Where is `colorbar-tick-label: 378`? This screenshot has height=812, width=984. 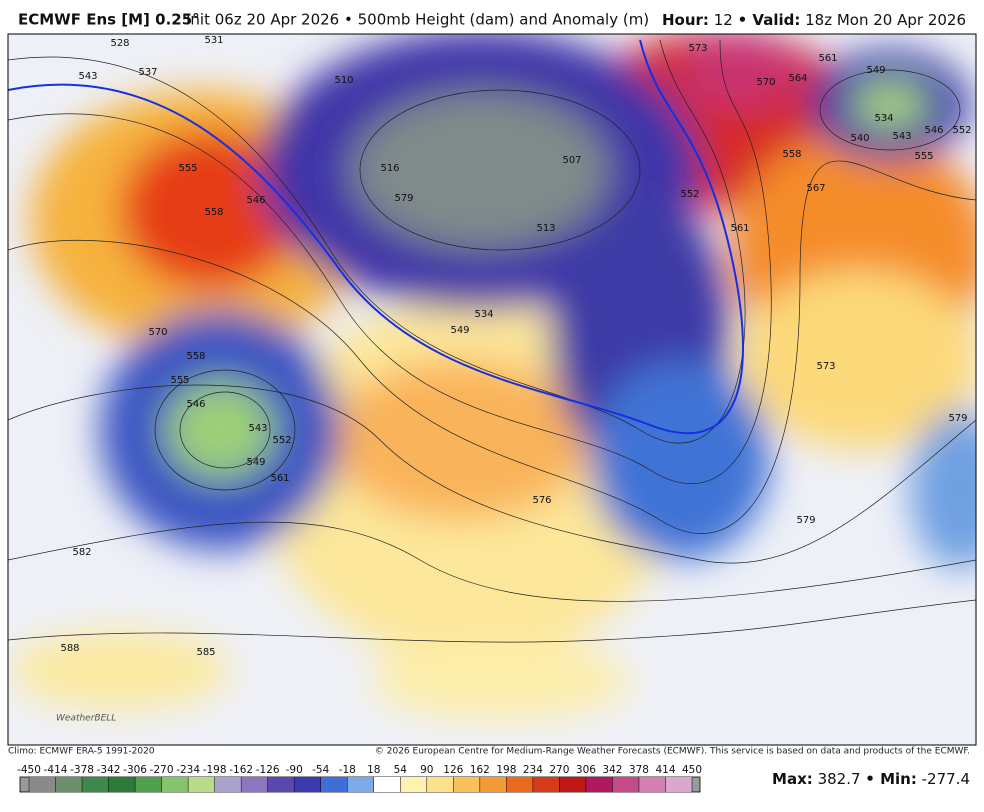 colorbar-tick-label: 378 is located at coordinates (639, 770).